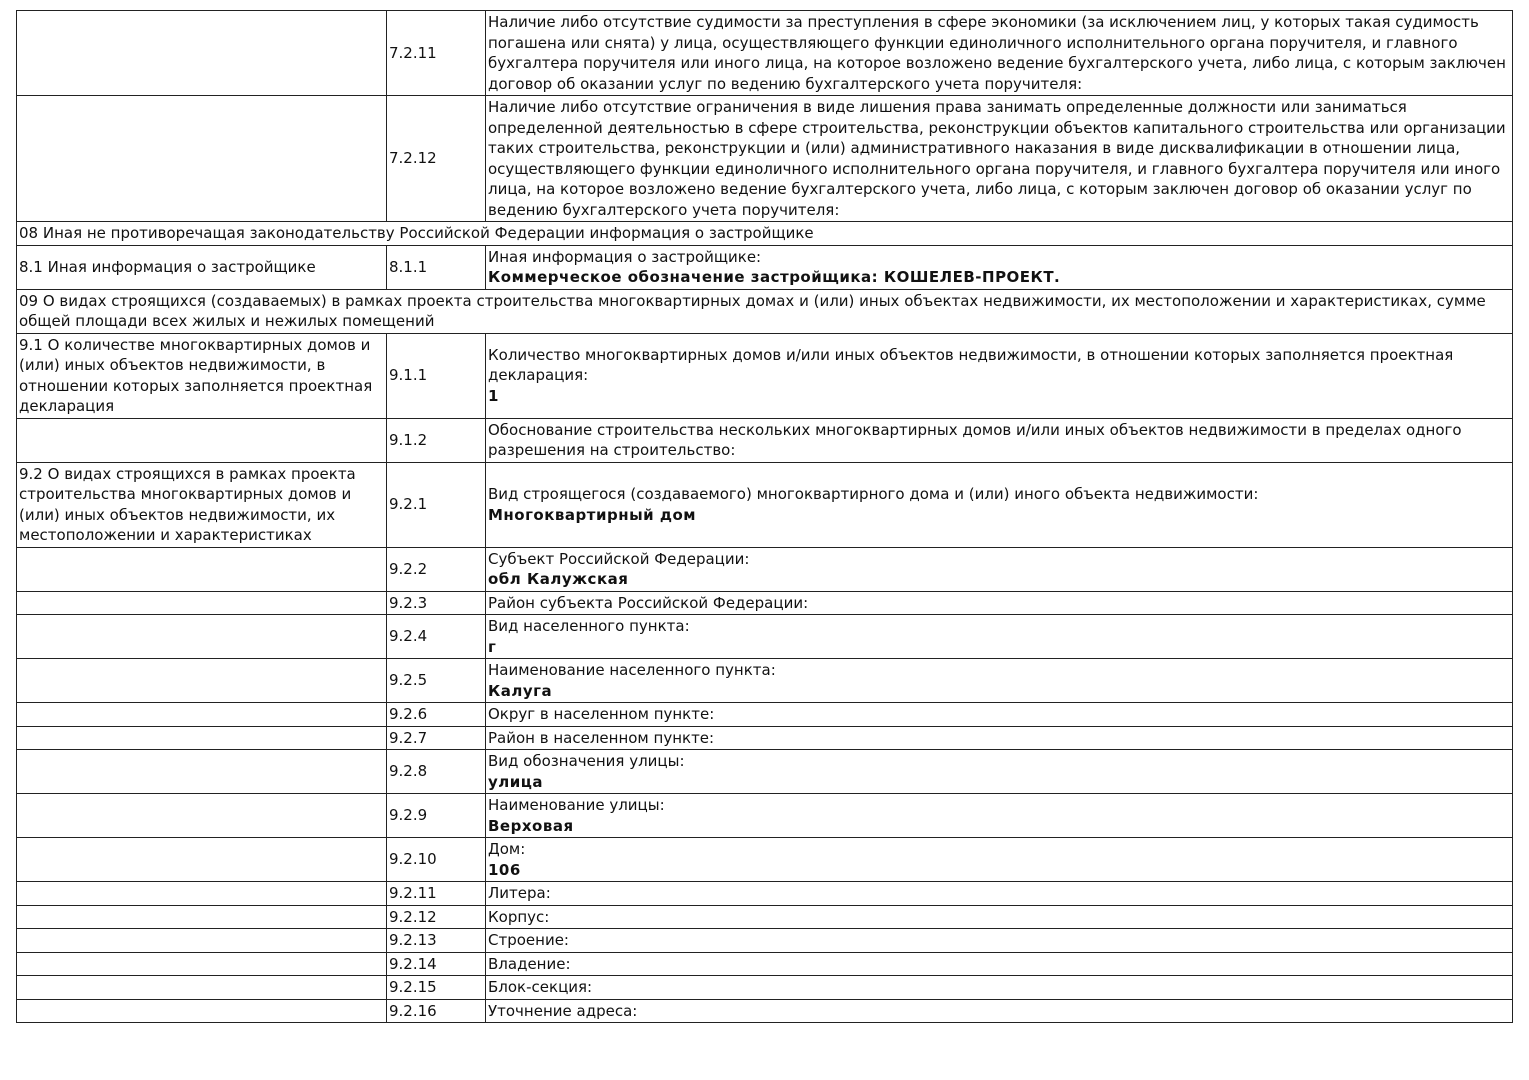  I want to click on info-cell: Наименование улицы: Верховая, so click(999, 815).